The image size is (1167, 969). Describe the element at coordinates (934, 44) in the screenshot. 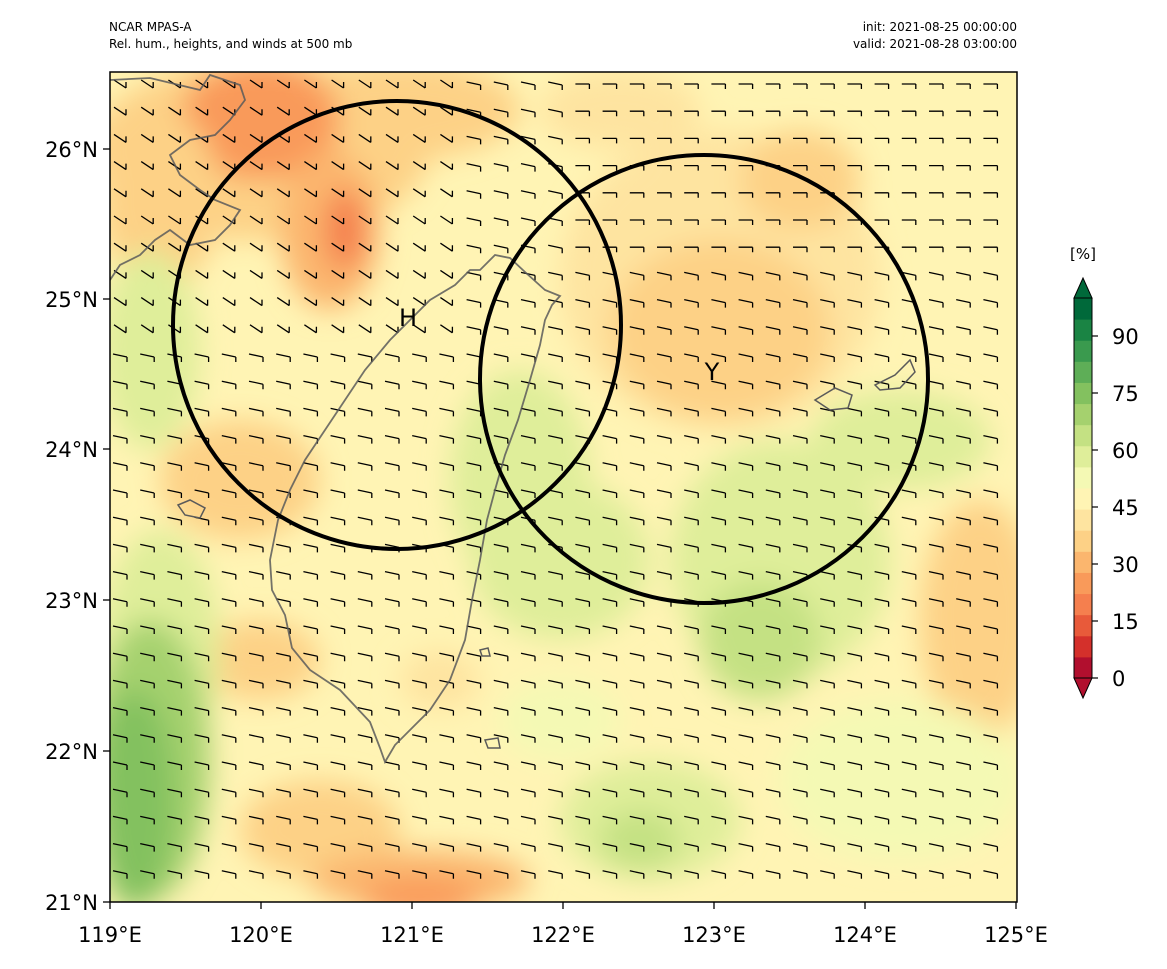

I see `valid-time: valid: 2021-08-28 03:00:00` at that location.